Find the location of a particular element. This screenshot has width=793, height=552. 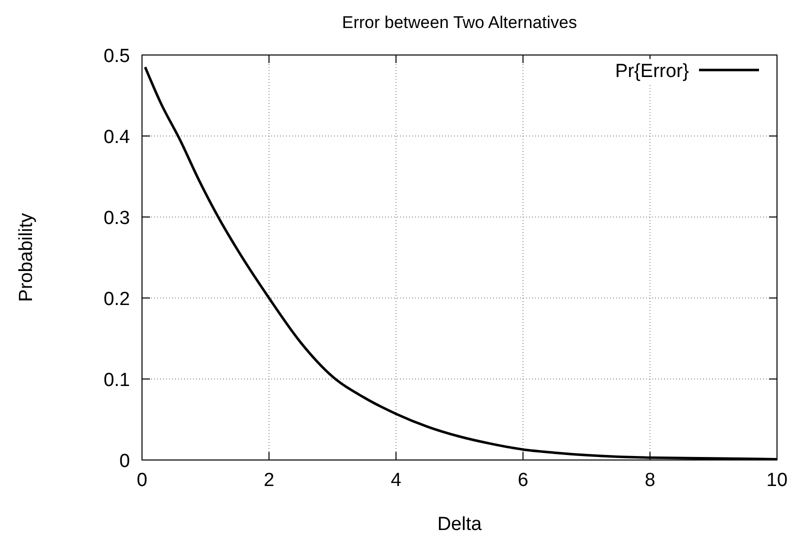

x-tick-label: 0 is located at coordinates (142, 480).